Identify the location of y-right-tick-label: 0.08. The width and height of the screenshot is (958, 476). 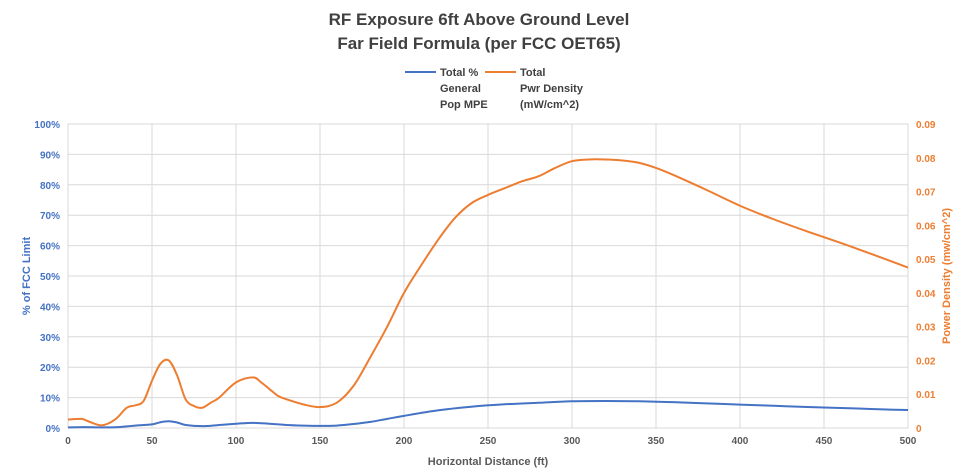
(926, 159).